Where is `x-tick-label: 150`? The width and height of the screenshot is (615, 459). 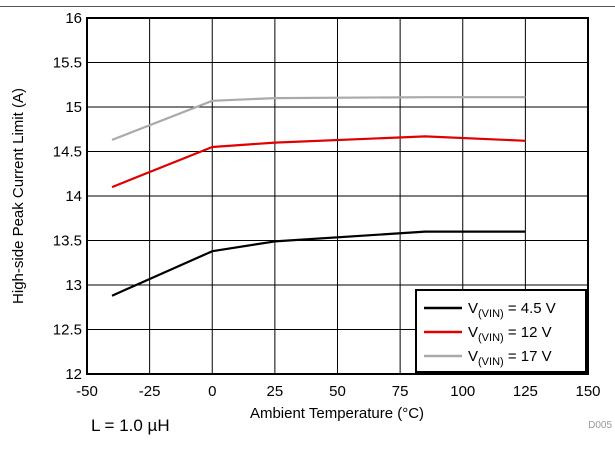 x-tick-label: 150 is located at coordinates (587, 391).